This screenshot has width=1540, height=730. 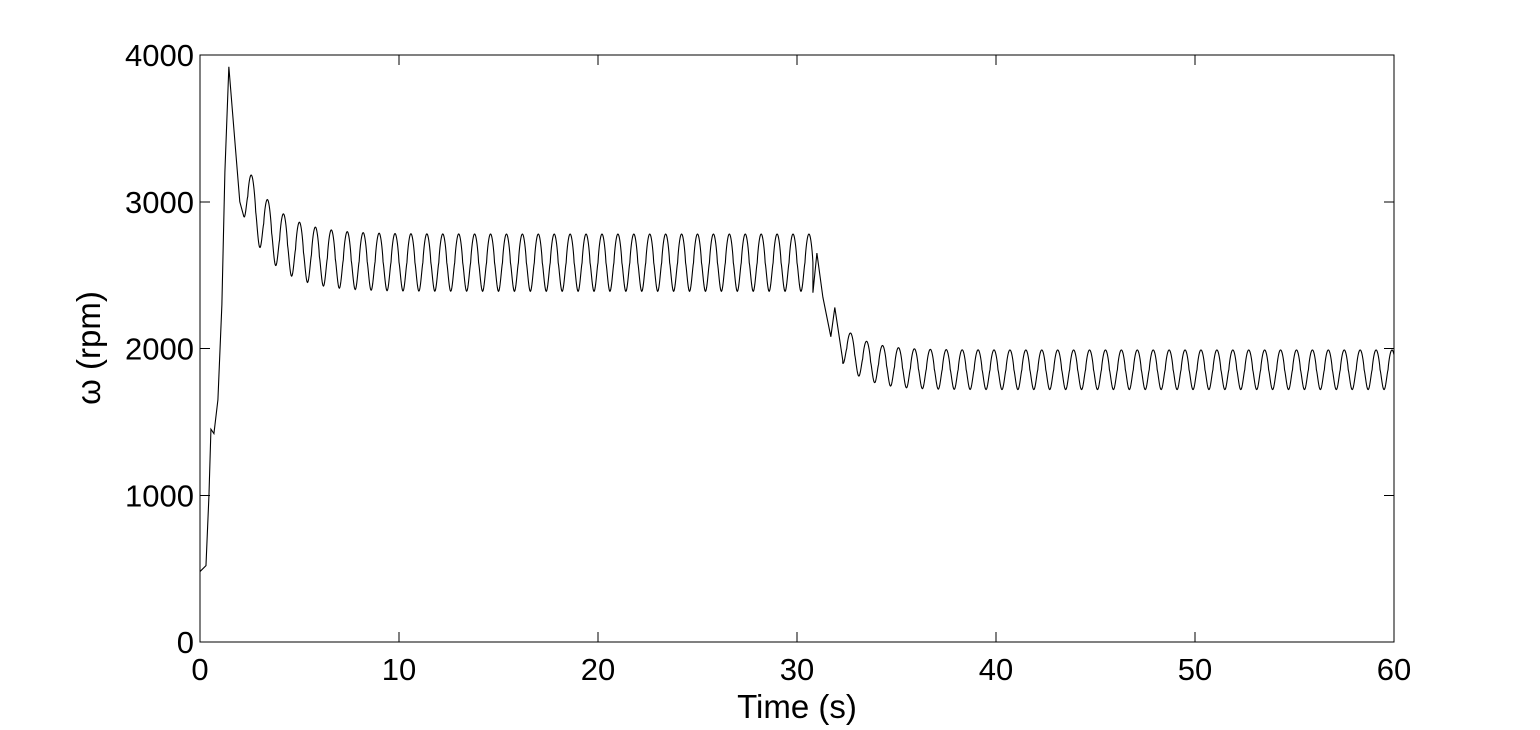 I want to click on y-tick-label: 1000, so click(x=159, y=495).